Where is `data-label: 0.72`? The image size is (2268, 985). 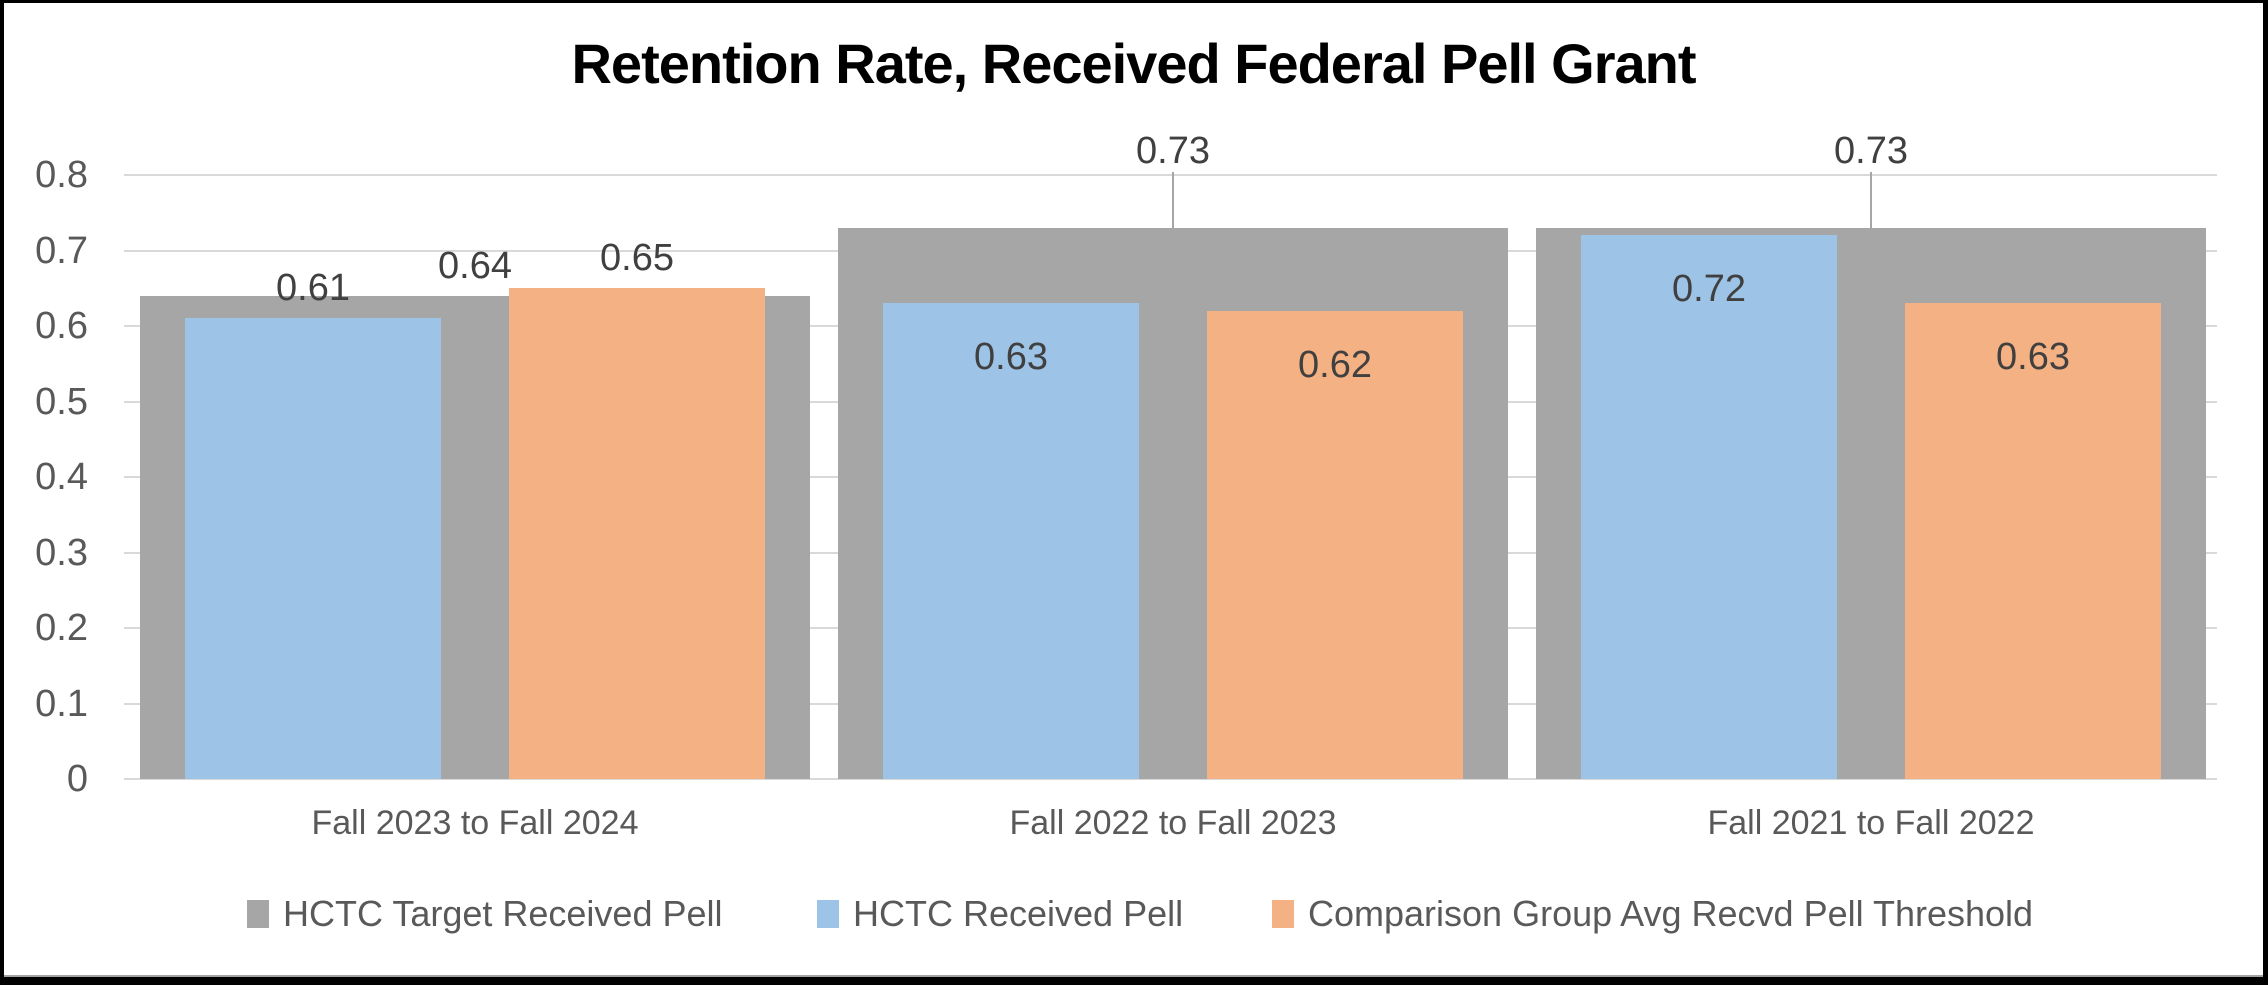
data-label: 0.72 is located at coordinates (1709, 289).